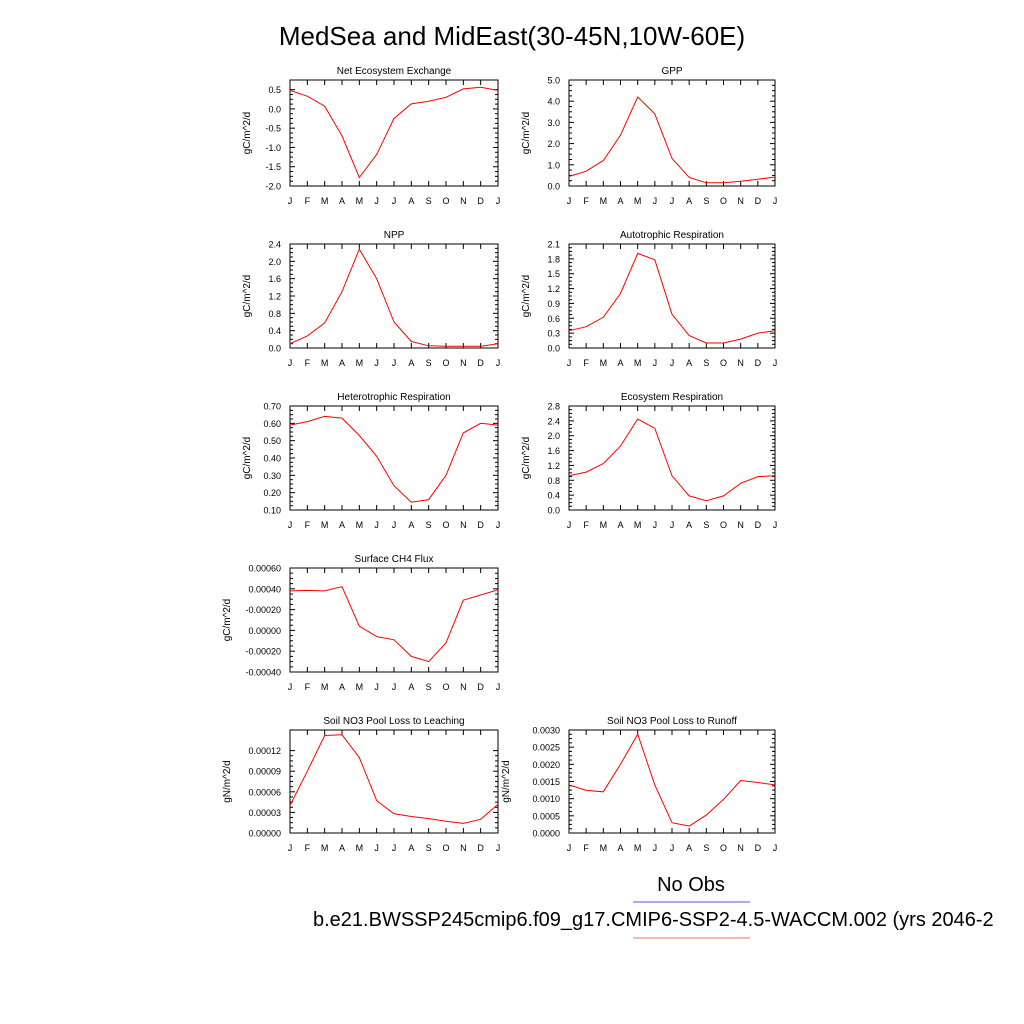  What do you see at coordinates (272, 441) in the screenshot?
I see `y-tick-label: 0.50` at bounding box center [272, 441].